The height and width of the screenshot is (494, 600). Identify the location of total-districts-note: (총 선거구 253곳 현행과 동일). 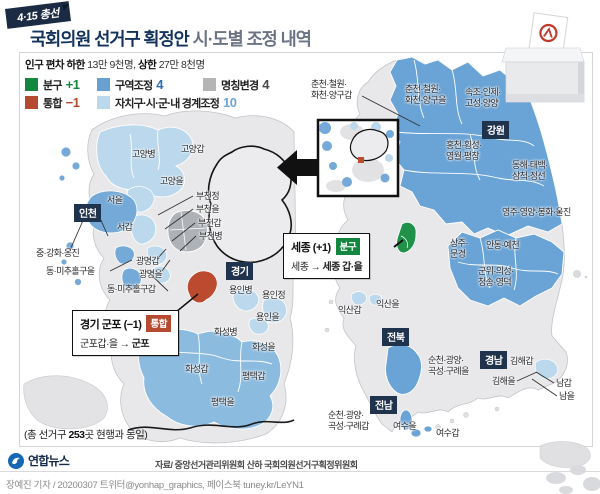
(86, 434).